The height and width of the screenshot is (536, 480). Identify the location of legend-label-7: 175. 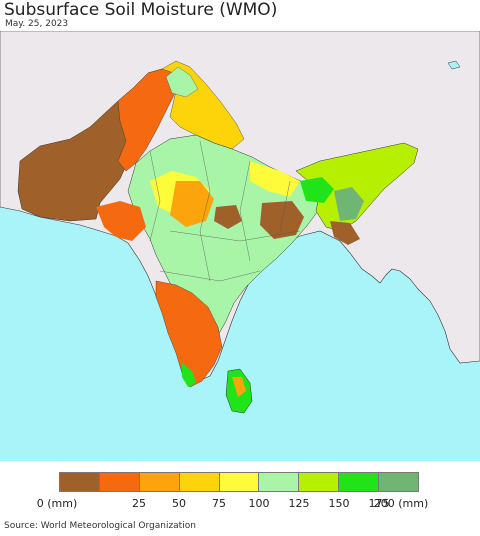
(379, 503).